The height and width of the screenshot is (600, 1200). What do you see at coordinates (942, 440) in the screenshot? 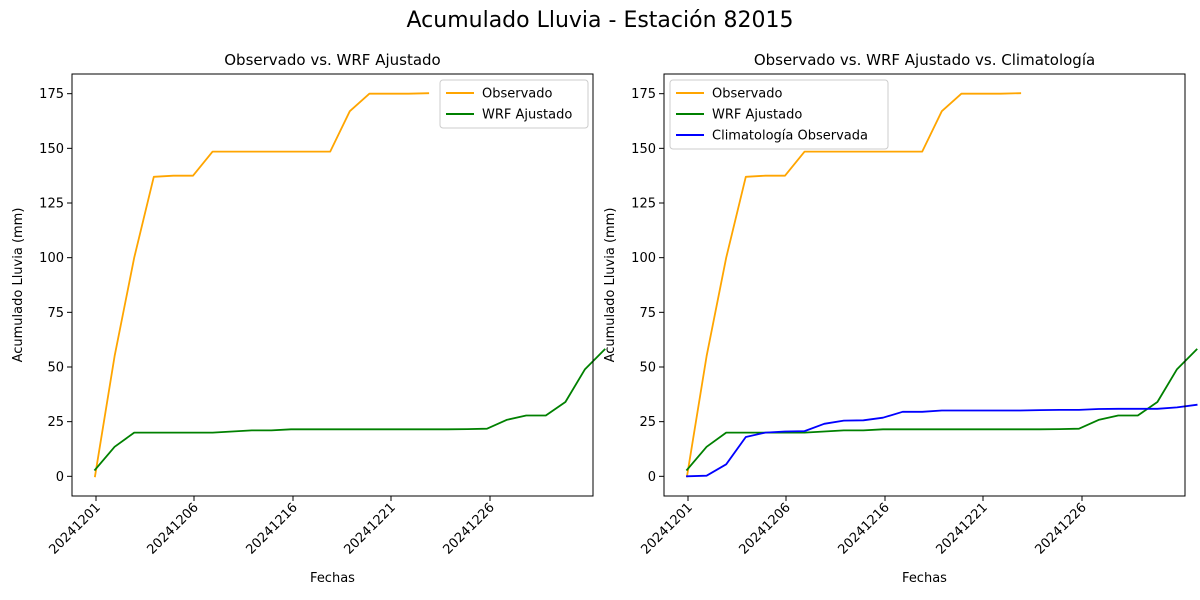
I see `series-line-climatologia-observada` at bounding box center [942, 440].